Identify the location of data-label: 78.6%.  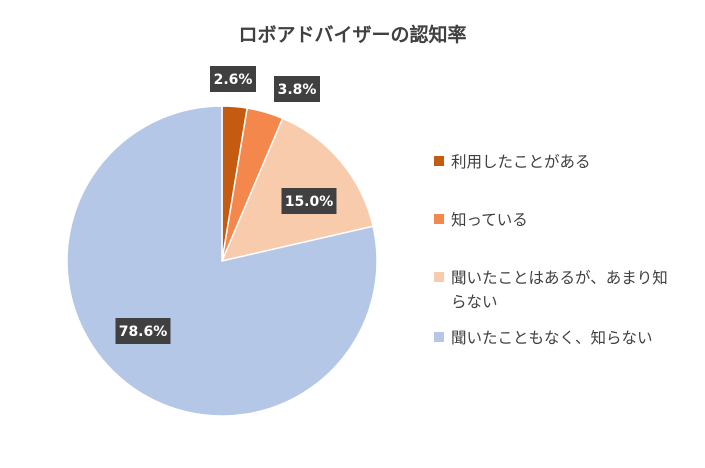
(143, 331).